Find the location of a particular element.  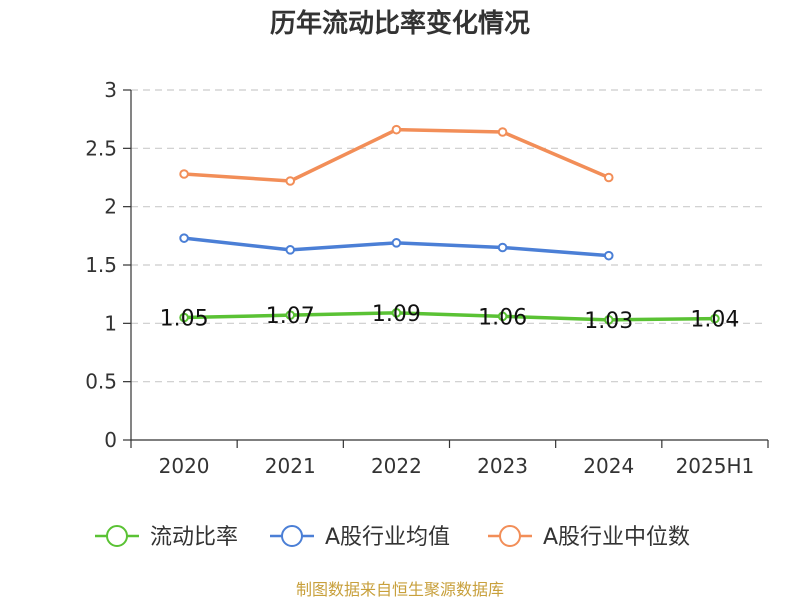

x-tick-label: 2021 is located at coordinates (290, 466).